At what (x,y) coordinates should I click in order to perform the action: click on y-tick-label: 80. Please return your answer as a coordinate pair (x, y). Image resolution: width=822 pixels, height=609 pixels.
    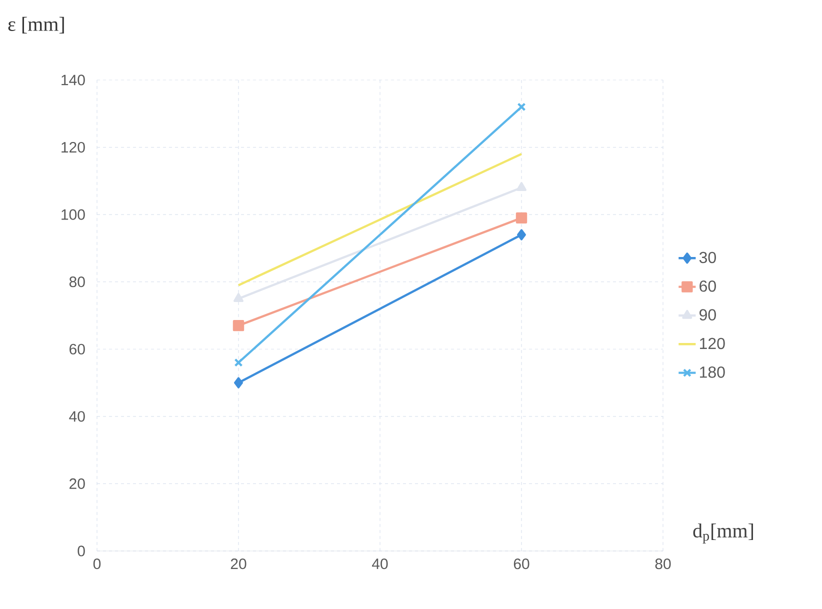
    Looking at the image, I should click on (77, 282).